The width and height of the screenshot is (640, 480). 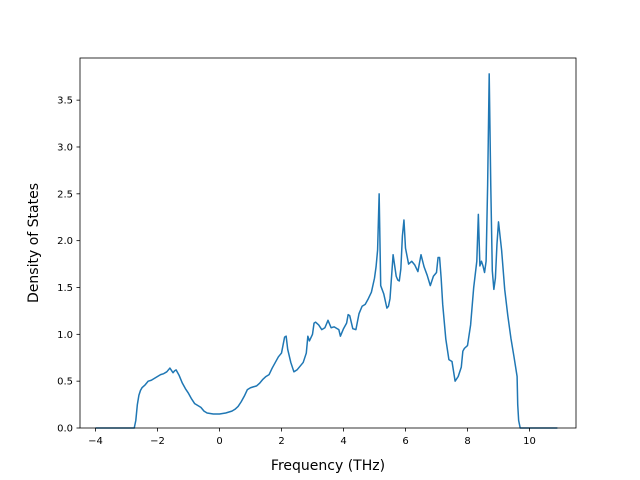 What do you see at coordinates (312, 437) in the screenshot?
I see `x-axis-ticks: −4 −2 0 2 4 6 8 10` at bounding box center [312, 437].